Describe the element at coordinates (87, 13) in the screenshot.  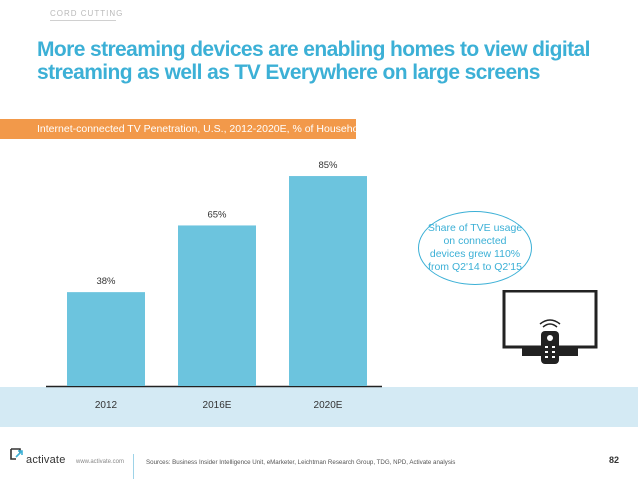
I see `section-tag: CORD CUTTING` at that location.